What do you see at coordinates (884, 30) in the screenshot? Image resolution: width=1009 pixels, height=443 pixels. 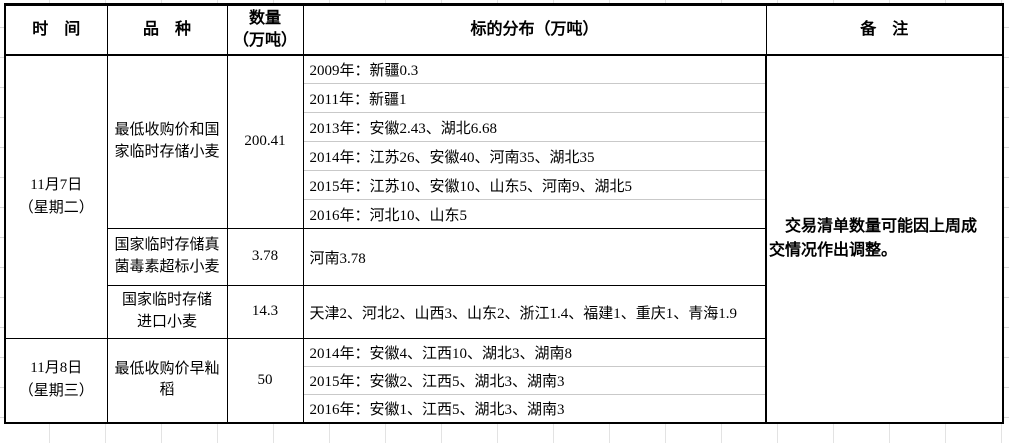 I see `column-header-remark: 备 注` at bounding box center [884, 30].